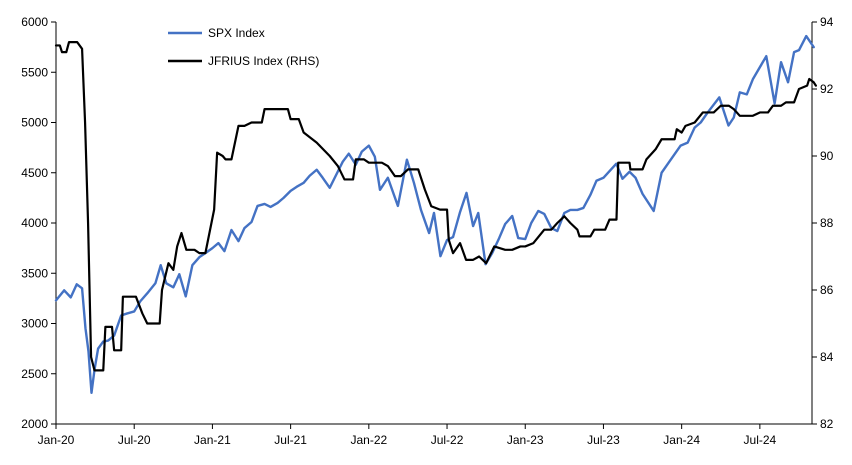 Image resolution: width=852 pixels, height=465 pixels. What do you see at coordinates (525, 440) in the screenshot?
I see `x-tick-label: Jan-23` at bounding box center [525, 440].